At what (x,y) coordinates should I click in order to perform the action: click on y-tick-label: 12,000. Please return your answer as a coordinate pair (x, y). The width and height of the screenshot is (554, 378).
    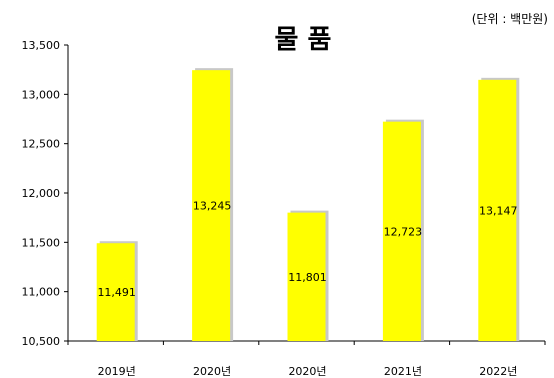
    Looking at the image, I should click on (41, 193).